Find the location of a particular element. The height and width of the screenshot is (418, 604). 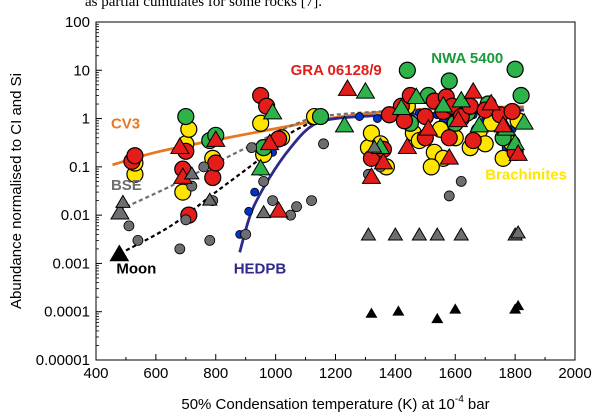

x-tick-label: 1400 is located at coordinates (395, 373).